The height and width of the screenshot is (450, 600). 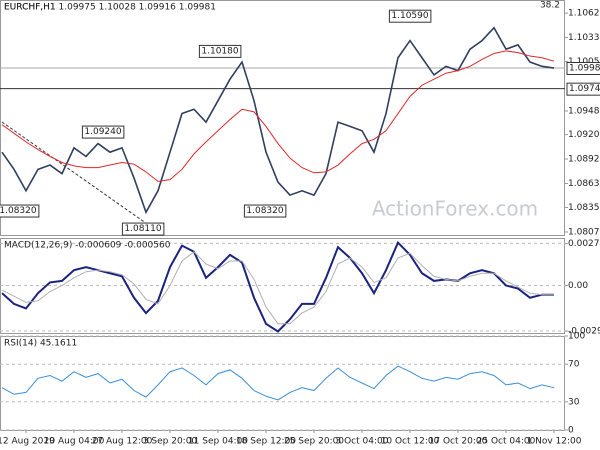 I want to click on x-tick-label: 20 Aug 04:00, so click(x=74, y=442).